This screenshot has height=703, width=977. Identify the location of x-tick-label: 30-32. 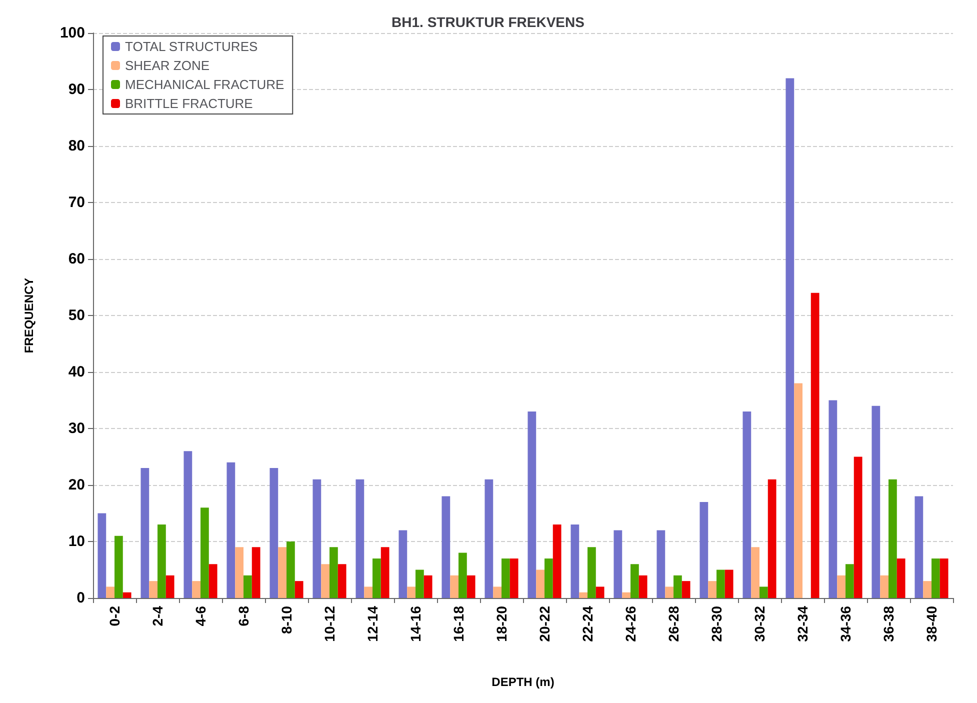
(760, 624).